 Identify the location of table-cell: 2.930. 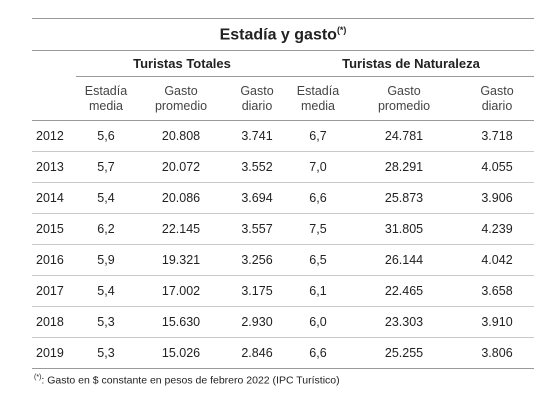
(257, 322).